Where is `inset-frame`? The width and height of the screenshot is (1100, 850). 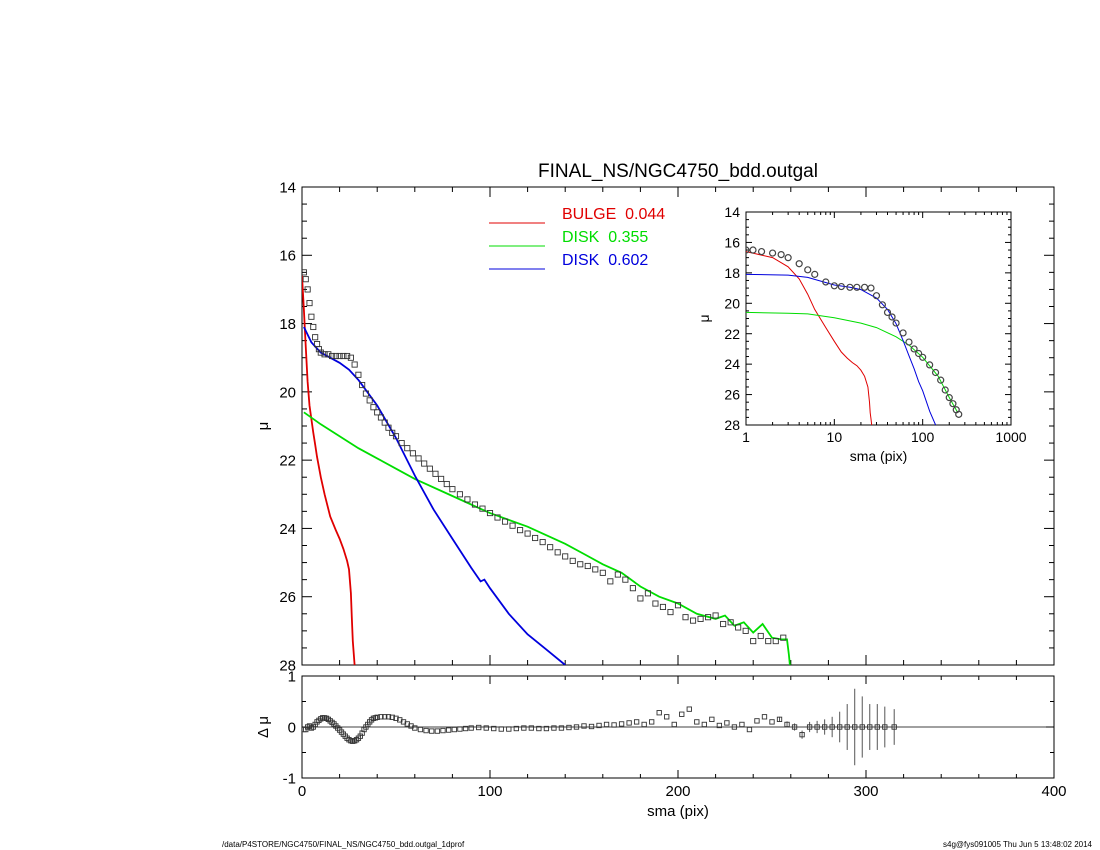
inset-frame is located at coordinates (878, 318).